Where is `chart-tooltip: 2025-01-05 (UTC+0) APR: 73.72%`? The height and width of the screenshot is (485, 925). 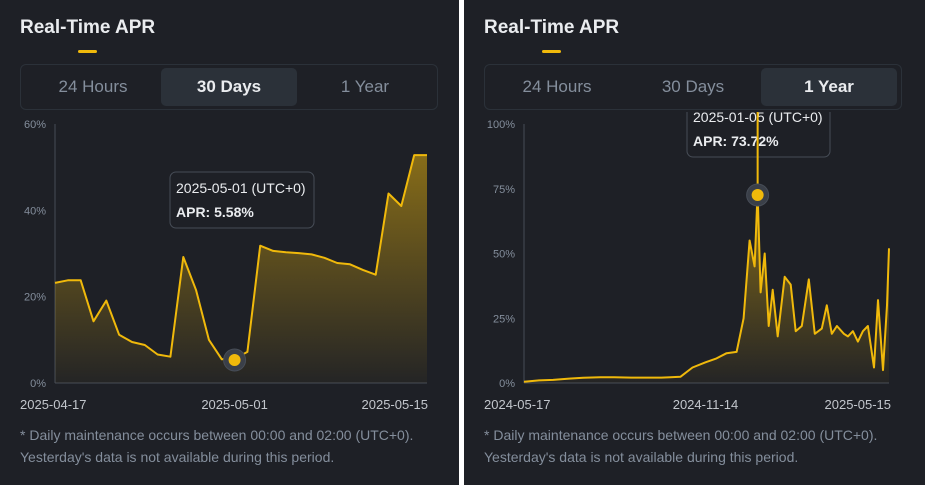
chart-tooltip: 2025-01-05 (UTC+0) APR: 73.72% is located at coordinates (758, 159).